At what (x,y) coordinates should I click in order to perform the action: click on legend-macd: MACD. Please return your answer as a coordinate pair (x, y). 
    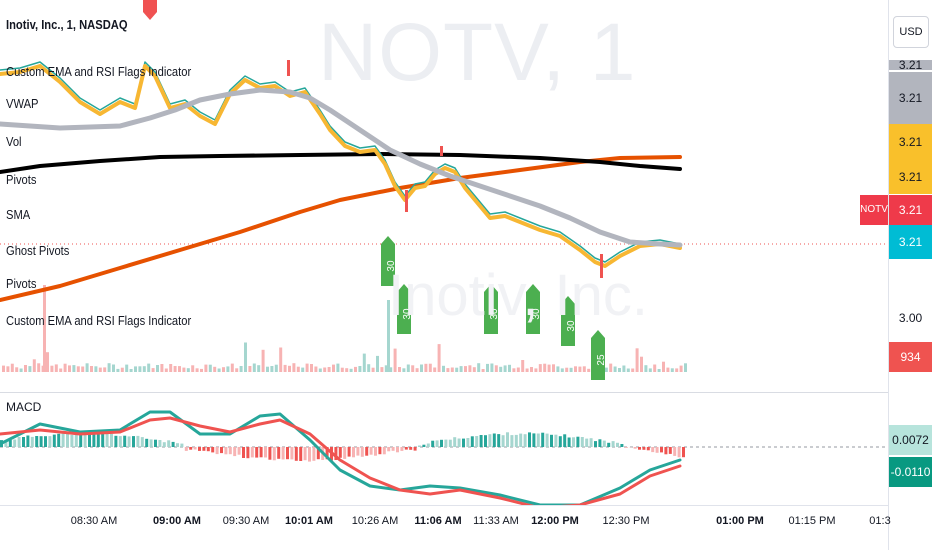
    Looking at the image, I should click on (23, 407).